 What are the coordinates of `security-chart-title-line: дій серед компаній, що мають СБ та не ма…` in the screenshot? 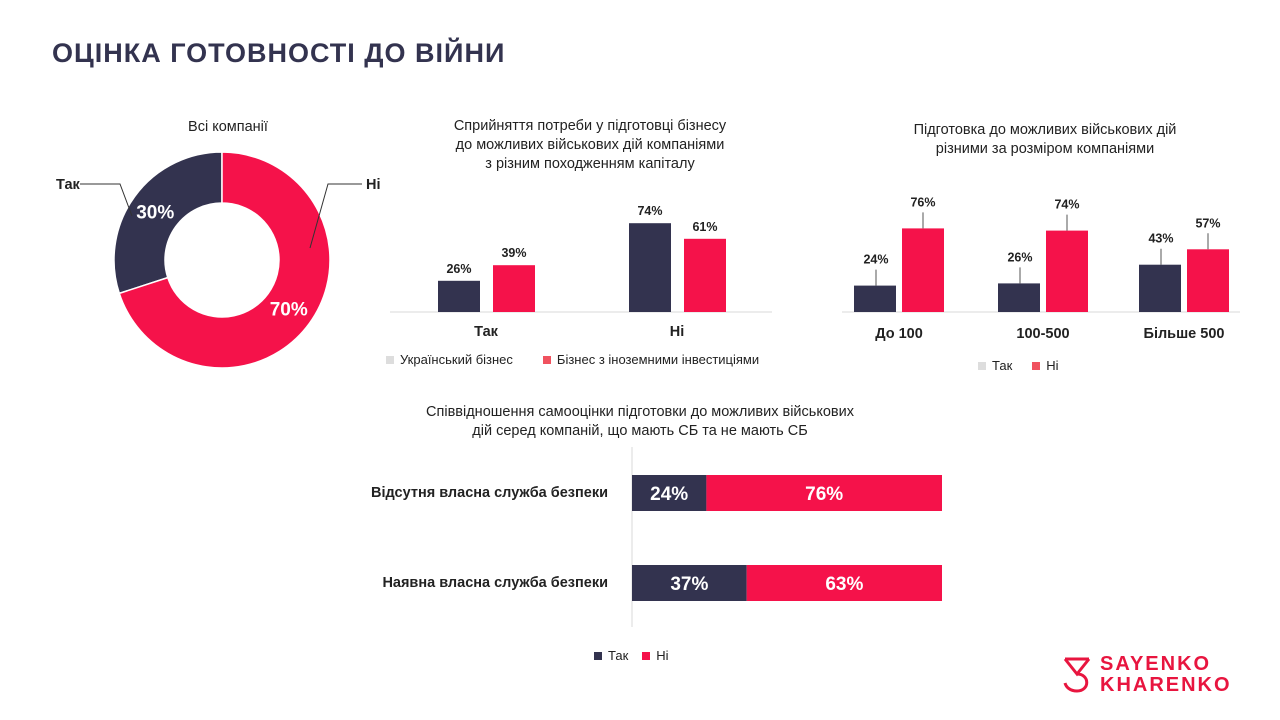 It's located at (640, 431).